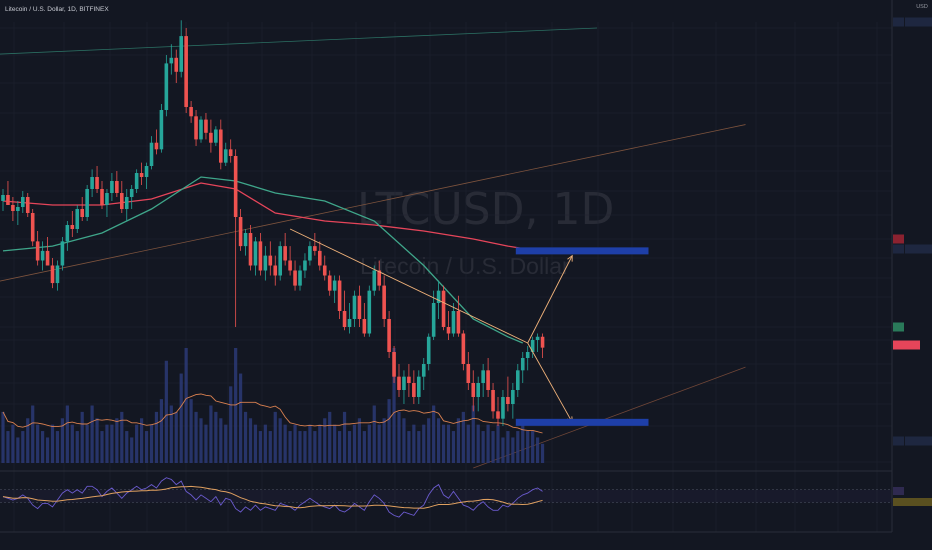  Describe the element at coordinates (582, 422) in the screenshot. I see `lower-target-box` at that location.